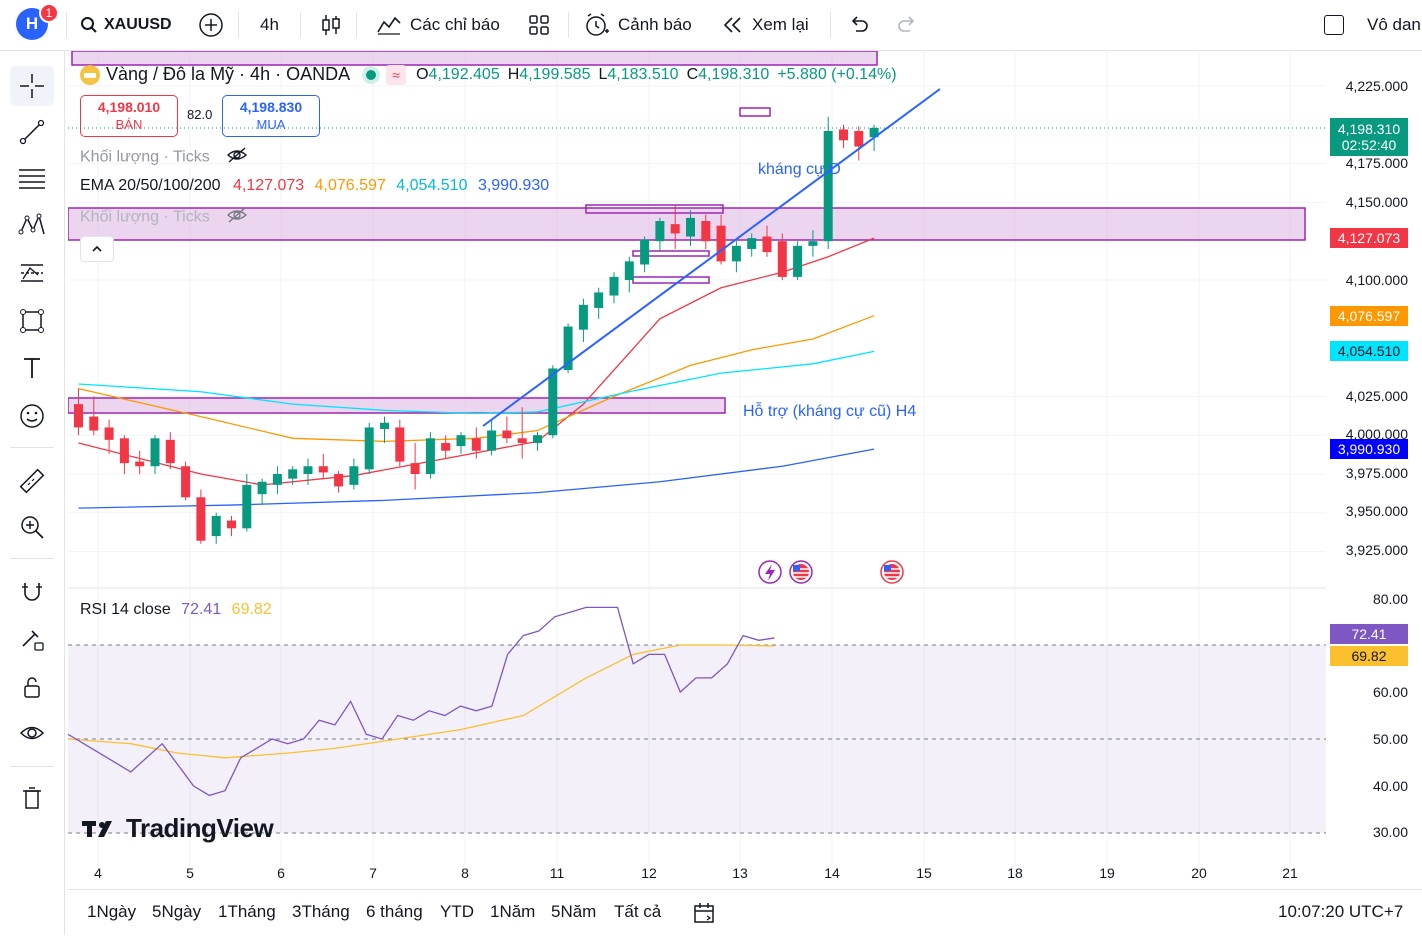  What do you see at coordinates (671, 253) in the screenshot?
I see `range-box-mid` at bounding box center [671, 253].